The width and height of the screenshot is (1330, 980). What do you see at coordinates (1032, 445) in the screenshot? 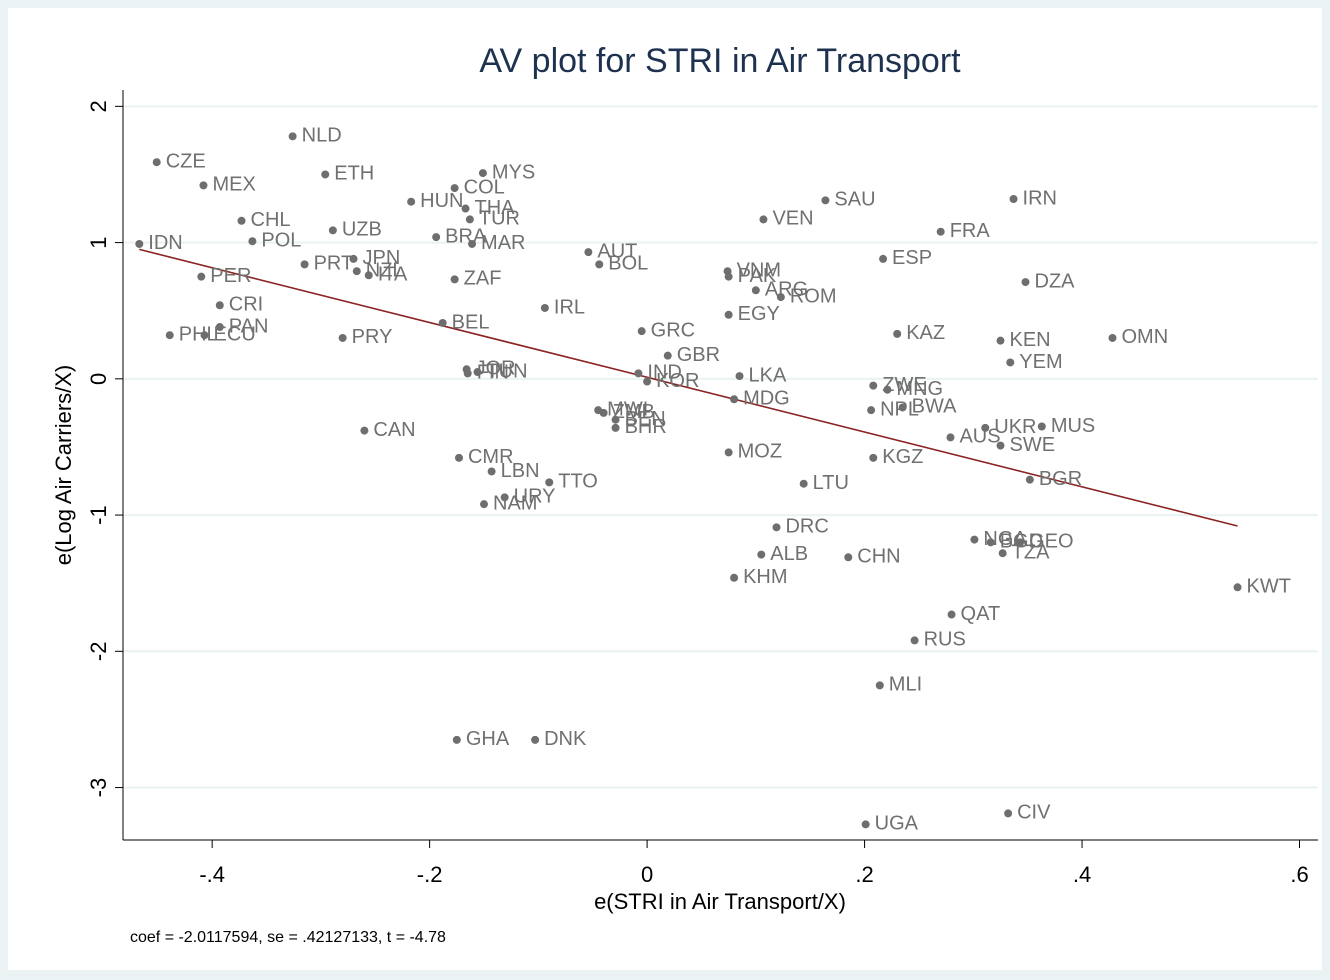
I see `point-label: SWE` at bounding box center [1032, 445].